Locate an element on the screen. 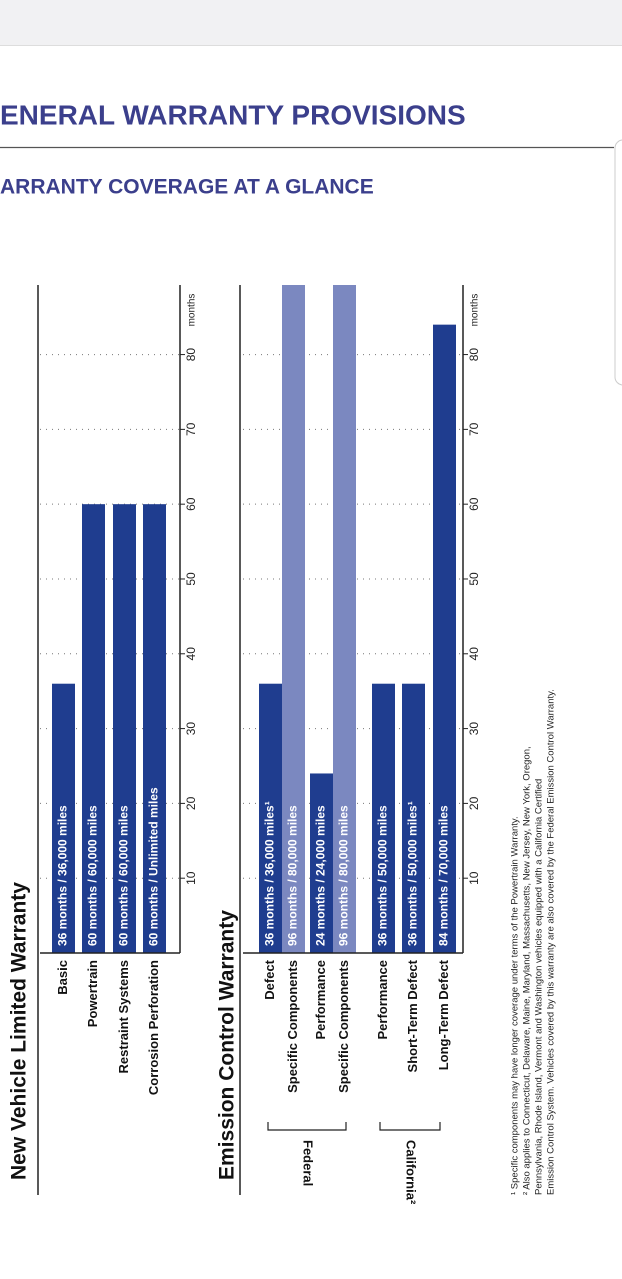 This screenshot has width=622, height=1279. category-label: Defect is located at coordinates (269, 979).